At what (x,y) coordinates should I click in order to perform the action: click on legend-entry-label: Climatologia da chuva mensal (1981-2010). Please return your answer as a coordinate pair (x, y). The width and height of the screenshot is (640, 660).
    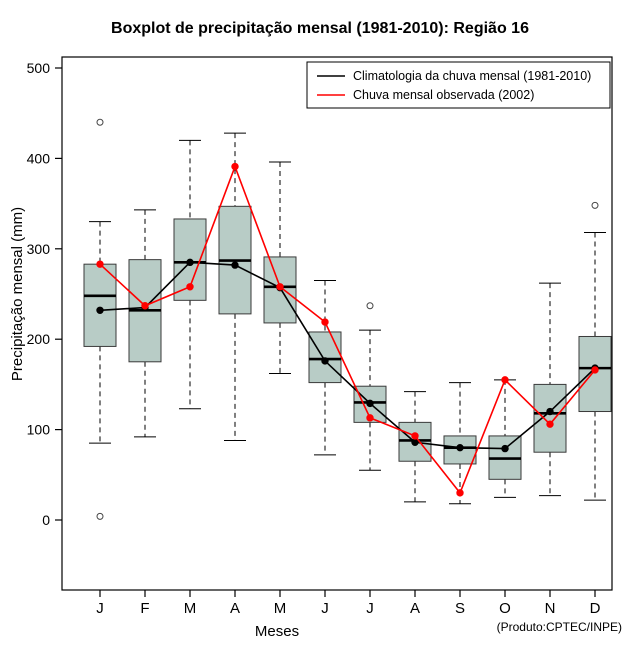
    Looking at the image, I should click on (472, 76).